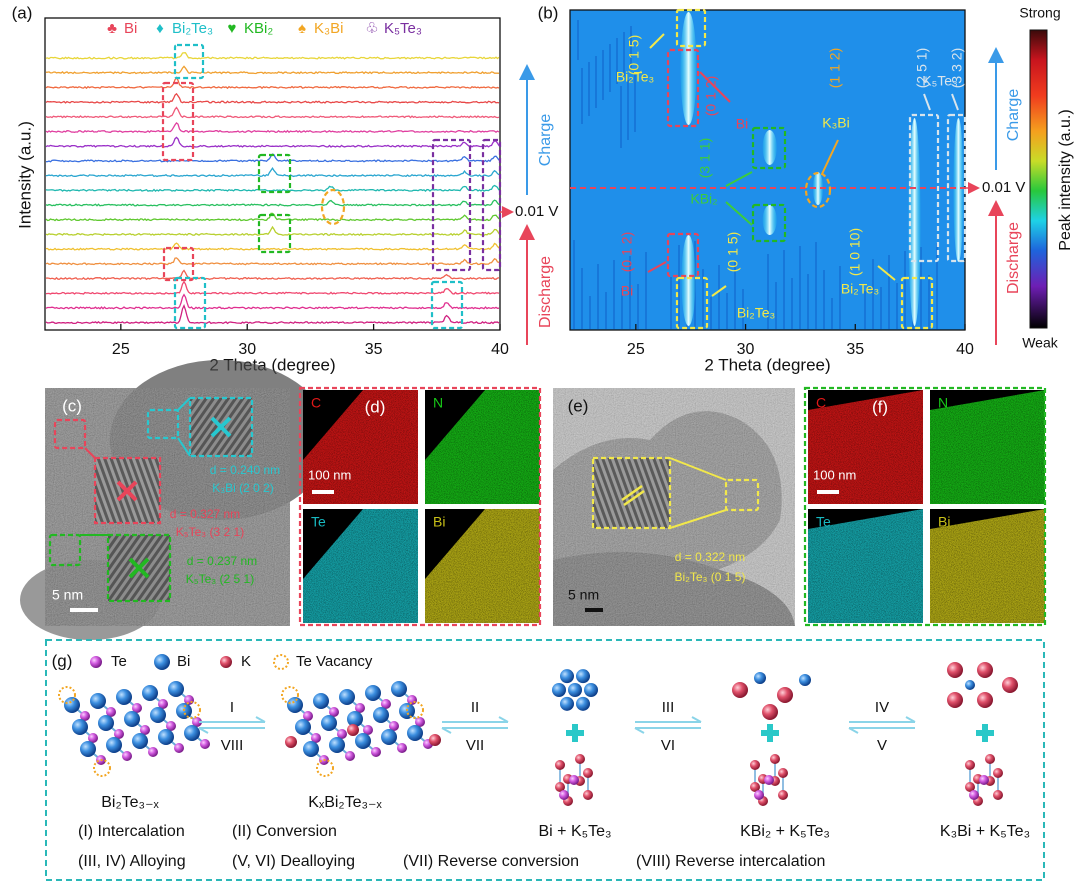  What do you see at coordinates (222, 561) in the screenshot?
I see `d-spacing: d = 0.237 nm` at bounding box center [222, 561].